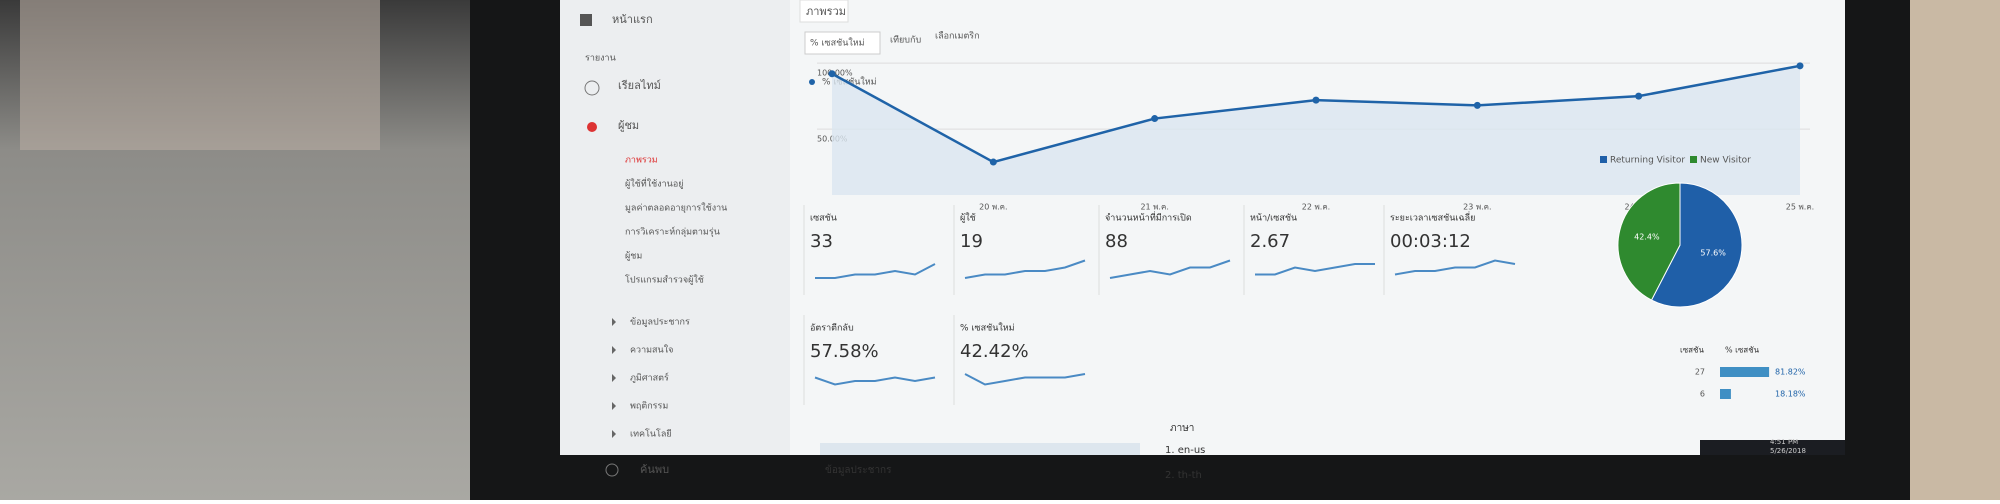  Describe the element at coordinates (1116, 241) in the screenshot. I see `metric-value: 88` at that location.